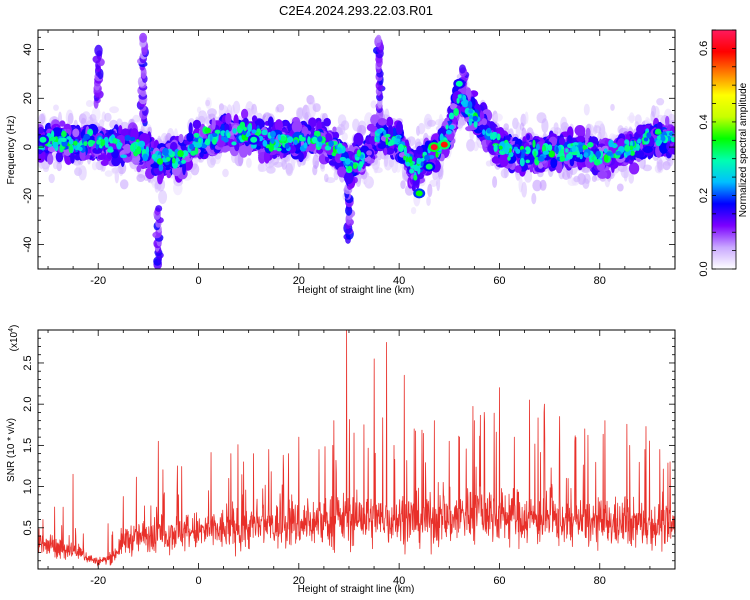 The width and height of the screenshot is (750, 600). Describe the element at coordinates (28, 527) in the screenshot. I see `y-tick-label: 0.5` at that location.